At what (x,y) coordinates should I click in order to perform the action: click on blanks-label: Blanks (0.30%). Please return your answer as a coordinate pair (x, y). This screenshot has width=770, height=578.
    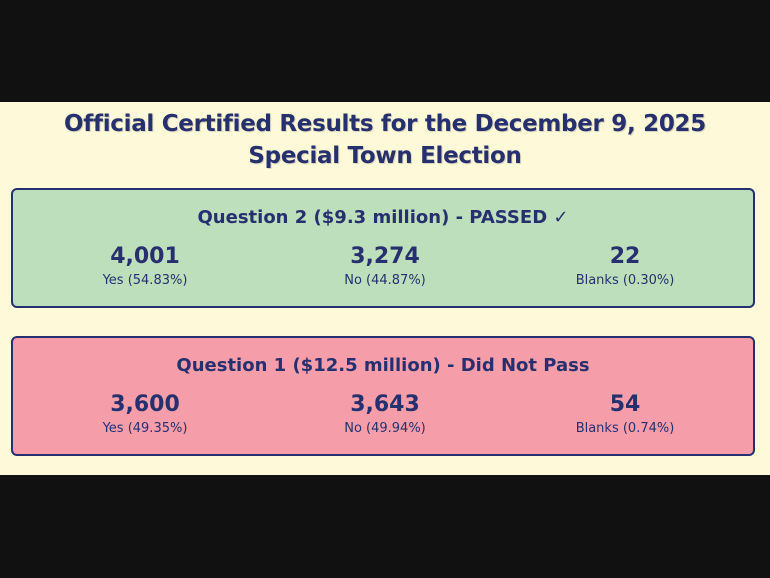
    Looking at the image, I should click on (625, 280).